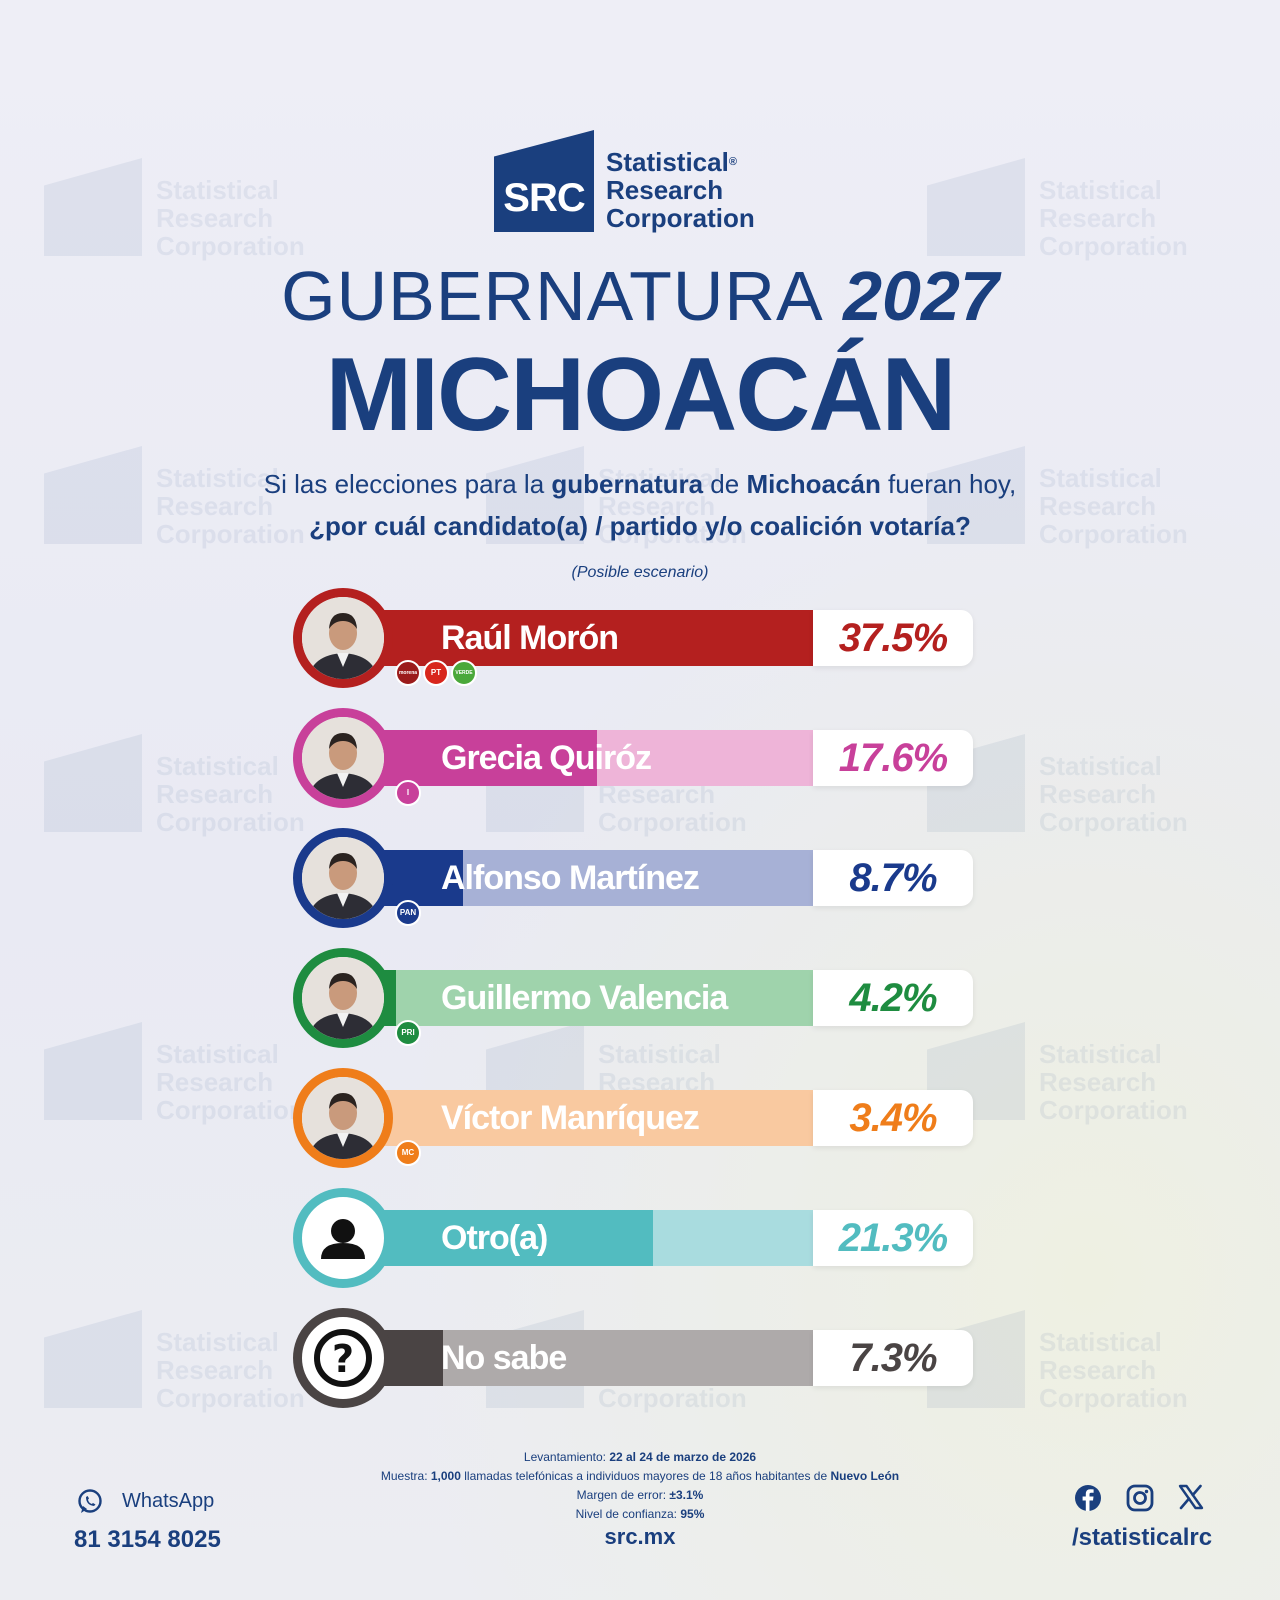 Image resolution: width=1280 pixels, height=1600 pixels. I want to click on bar-row: Grecia Quiróz 17.6% I, so click(638, 758).